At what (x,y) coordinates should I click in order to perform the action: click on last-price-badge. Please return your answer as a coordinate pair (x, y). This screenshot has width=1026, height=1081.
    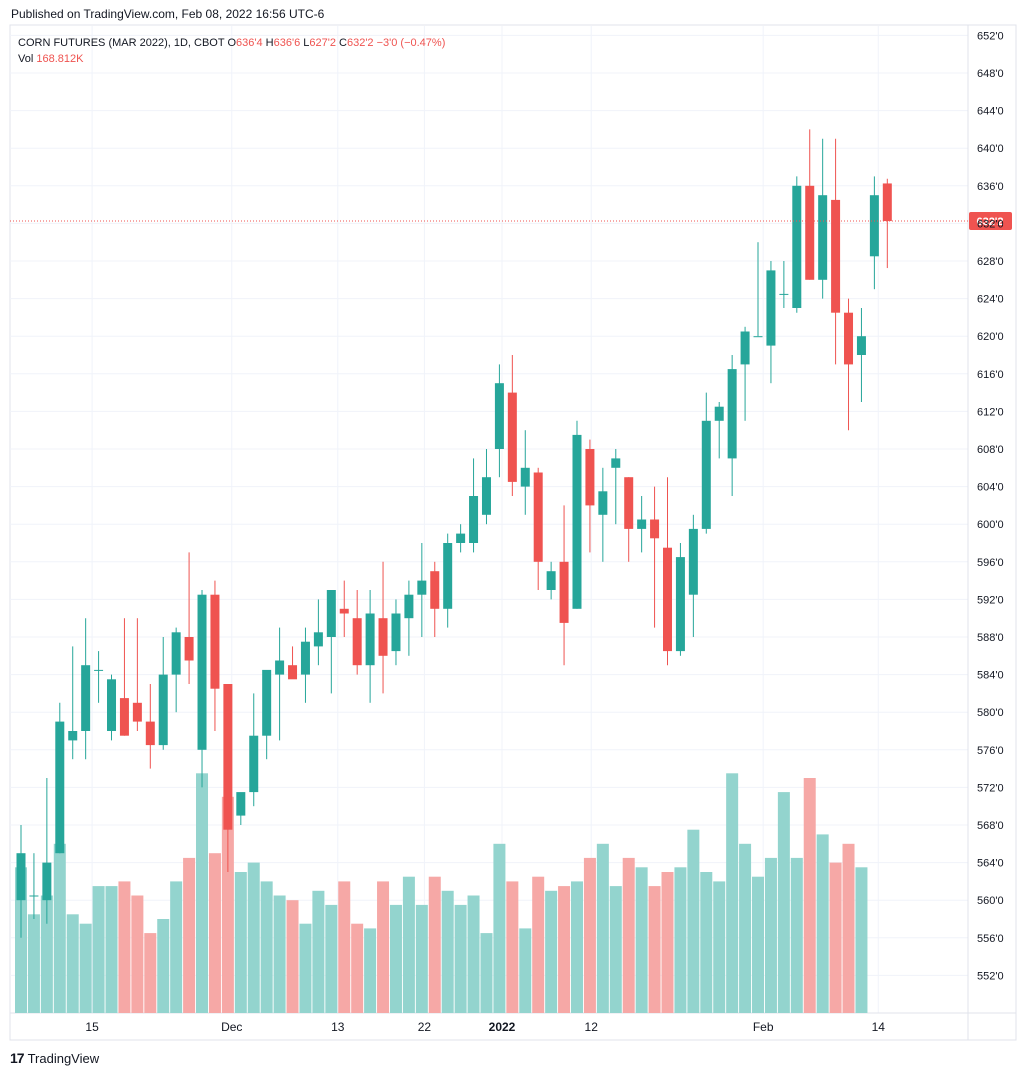
    Looking at the image, I should click on (990, 221).